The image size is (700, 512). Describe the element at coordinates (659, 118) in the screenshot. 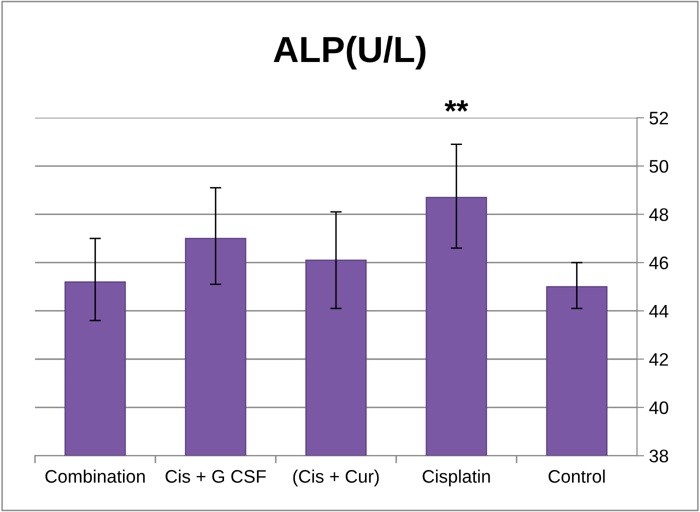

I see `y-tick-label: 52` at that location.